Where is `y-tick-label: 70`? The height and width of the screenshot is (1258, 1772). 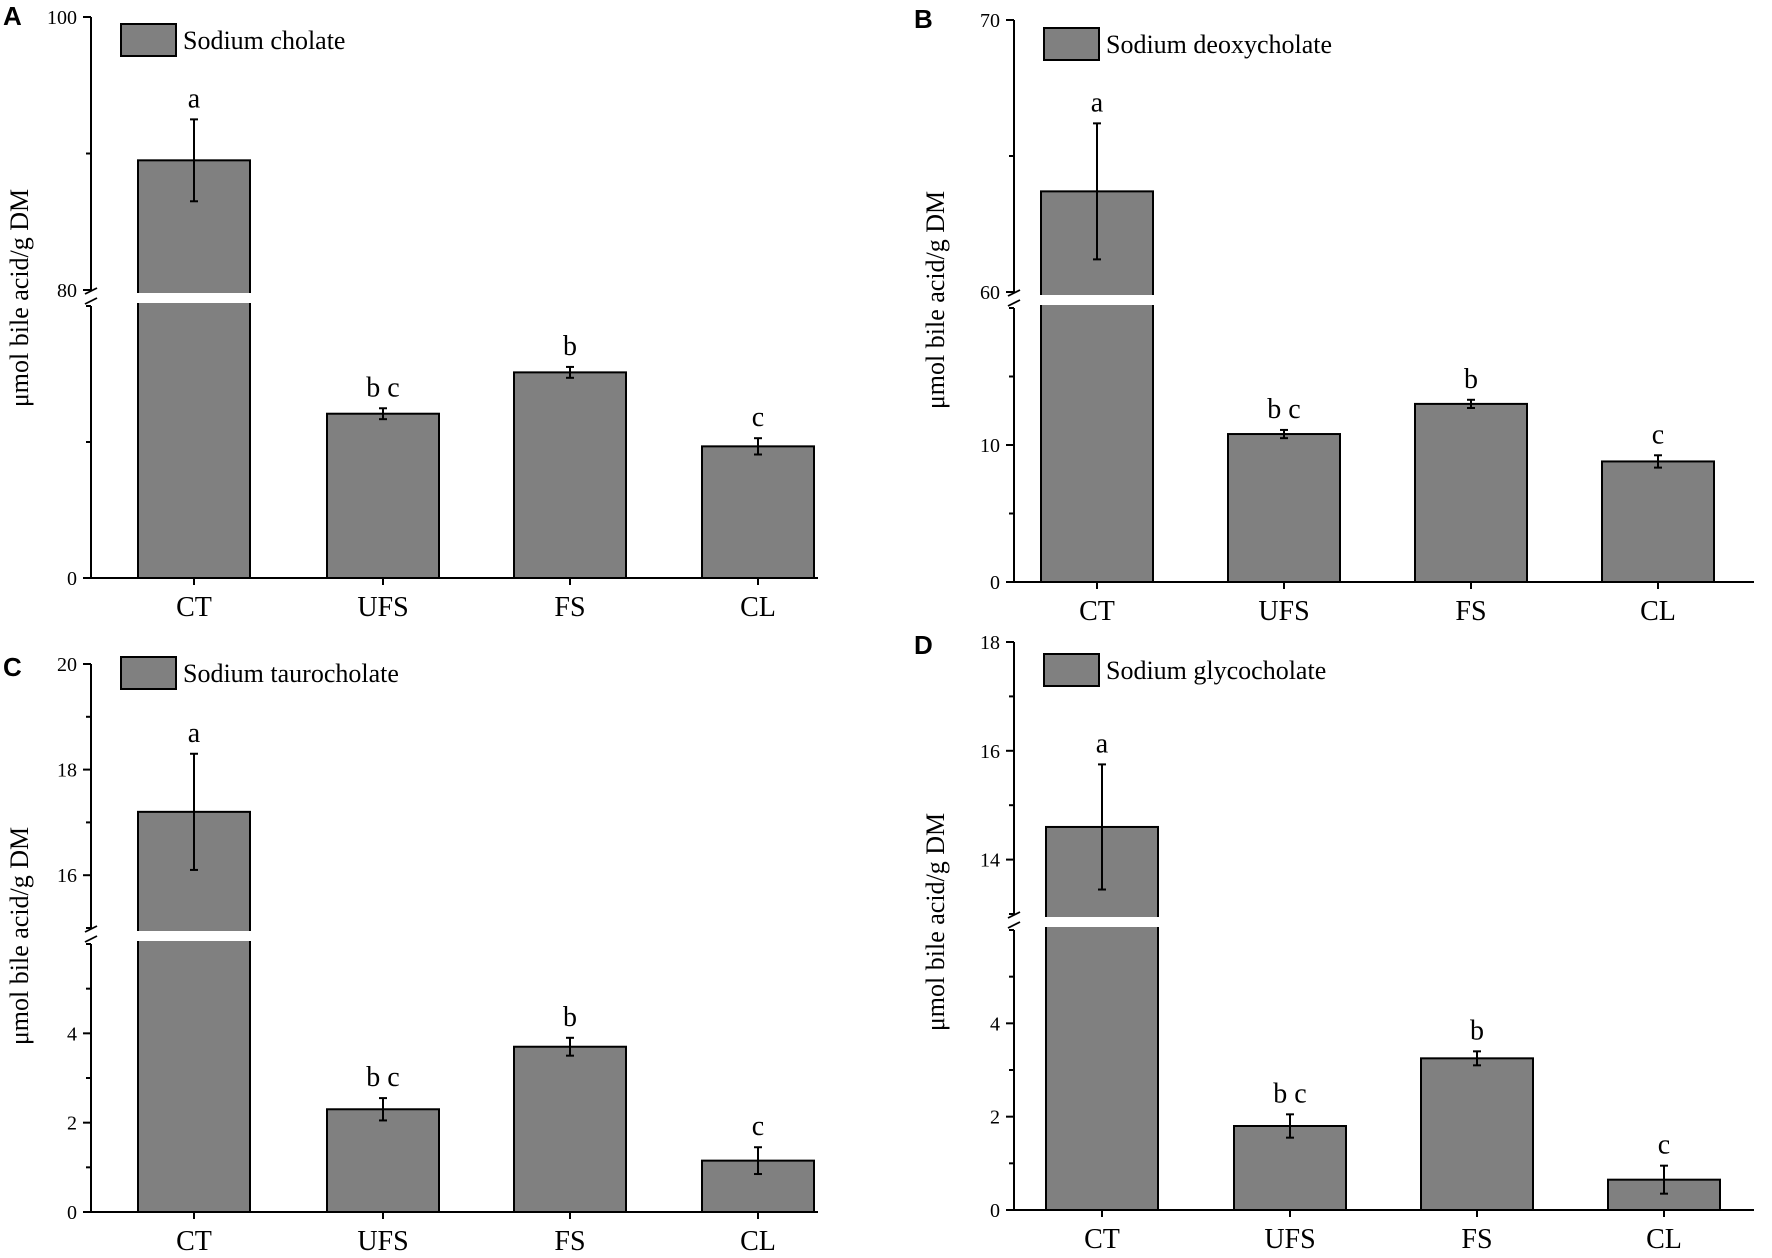
y-tick-label: 70 is located at coordinates (990, 21).